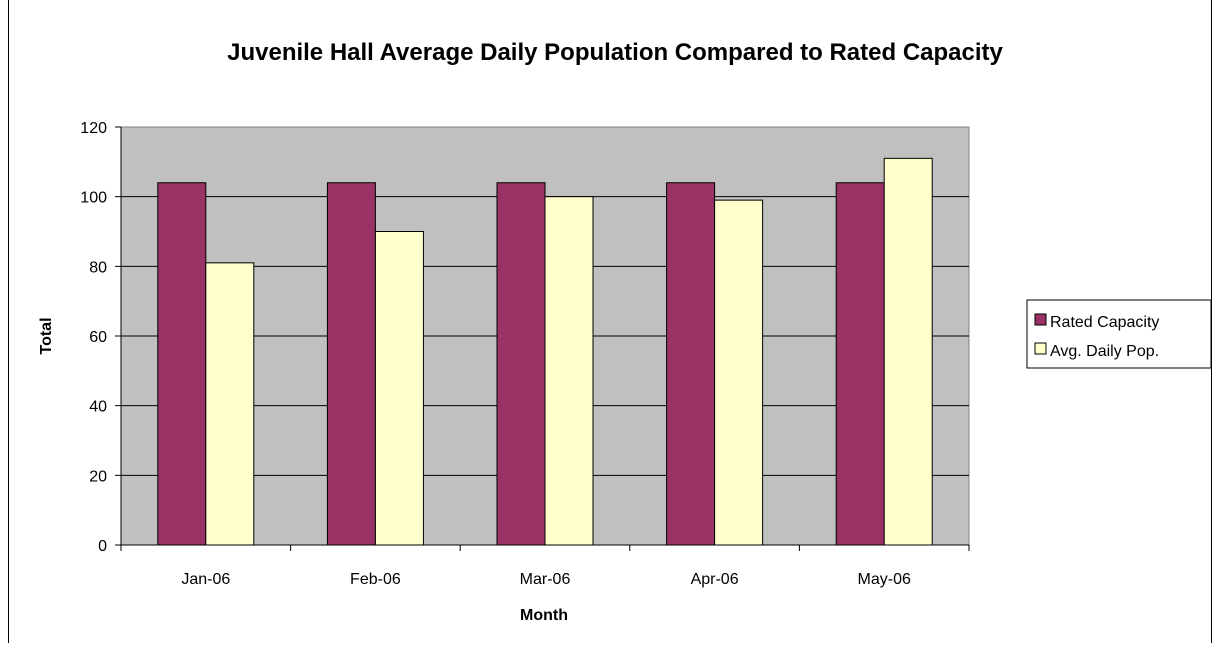 The height and width of the screenshot is (645, 1214). I want to click on y-axis-title: Total, so click(46, 335).